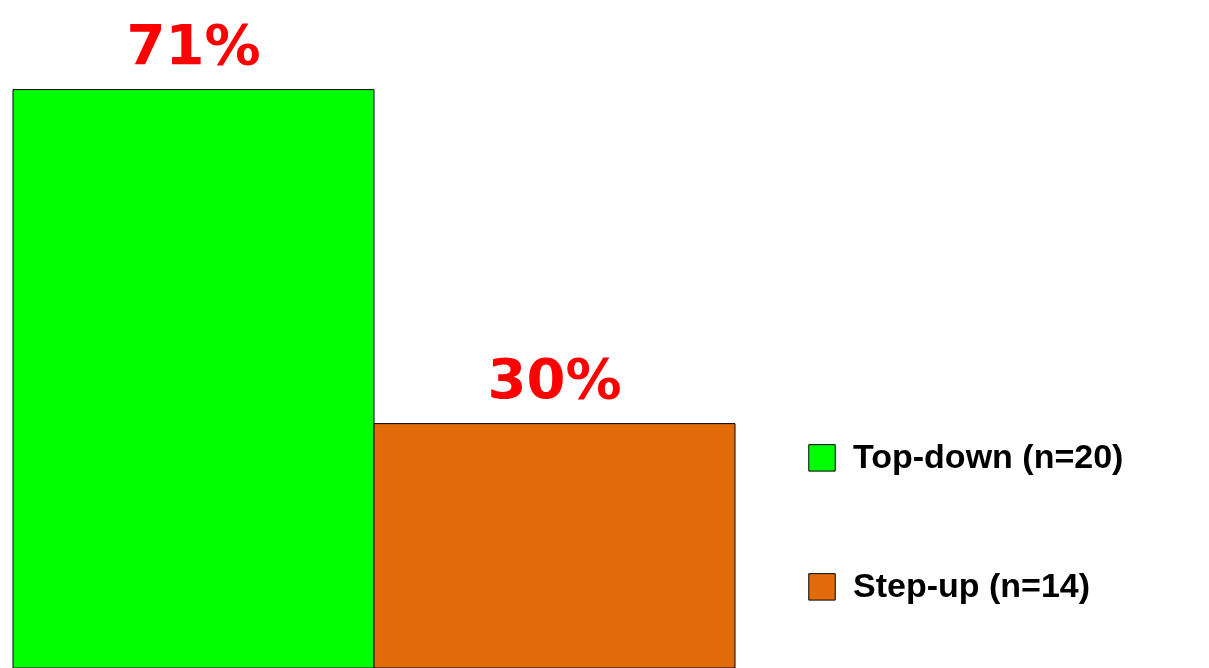 This screenshot has height=668, width=1209. Describe the element at coordinates (972, 584) in the screenshot. I see `legend-label: Step-up (n=14)` at that location.